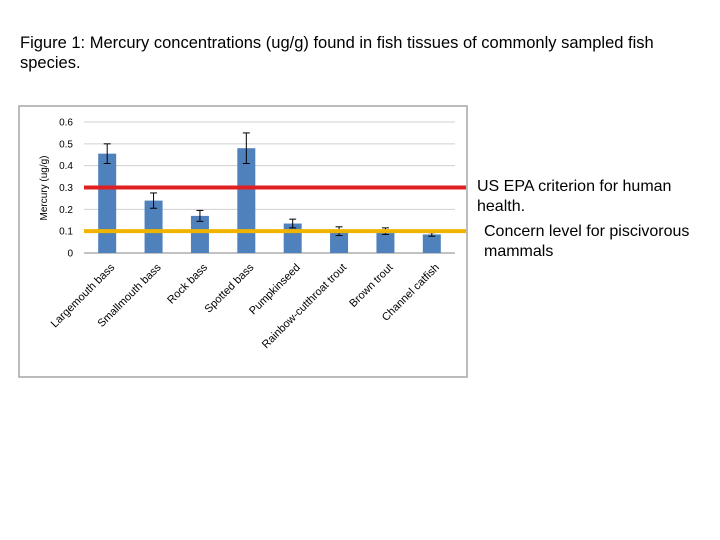 The height and width of the screenshot is (540, 720). I want to click on y-tick-label: 0.3, so click(66, 188).